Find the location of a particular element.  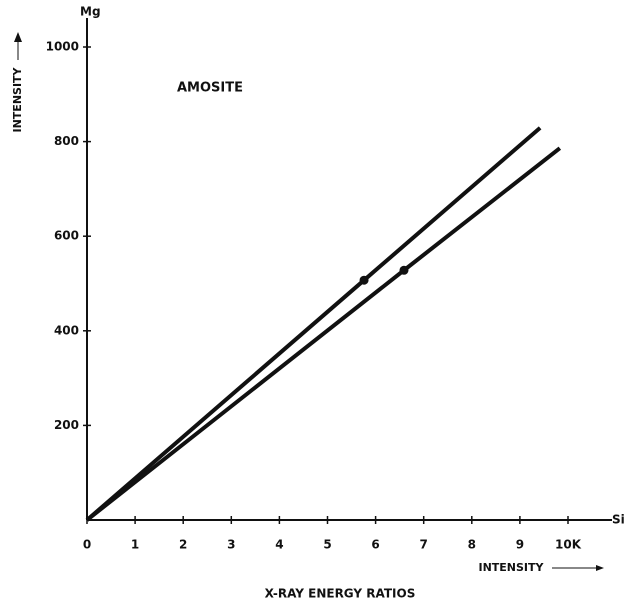

x-tick-label: 7 is located at coordinates (424, 545).